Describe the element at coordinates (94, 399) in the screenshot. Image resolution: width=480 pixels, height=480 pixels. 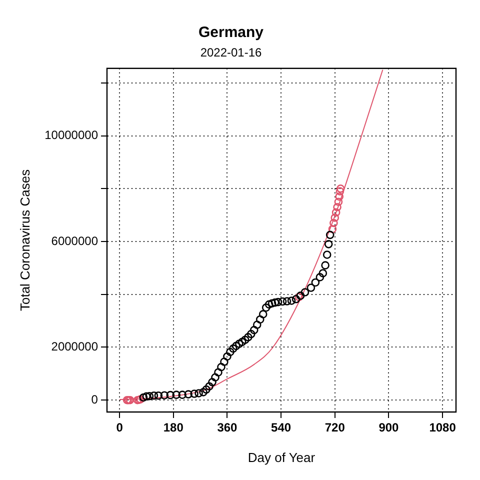
I see `y-tick-label: 0` at that location.